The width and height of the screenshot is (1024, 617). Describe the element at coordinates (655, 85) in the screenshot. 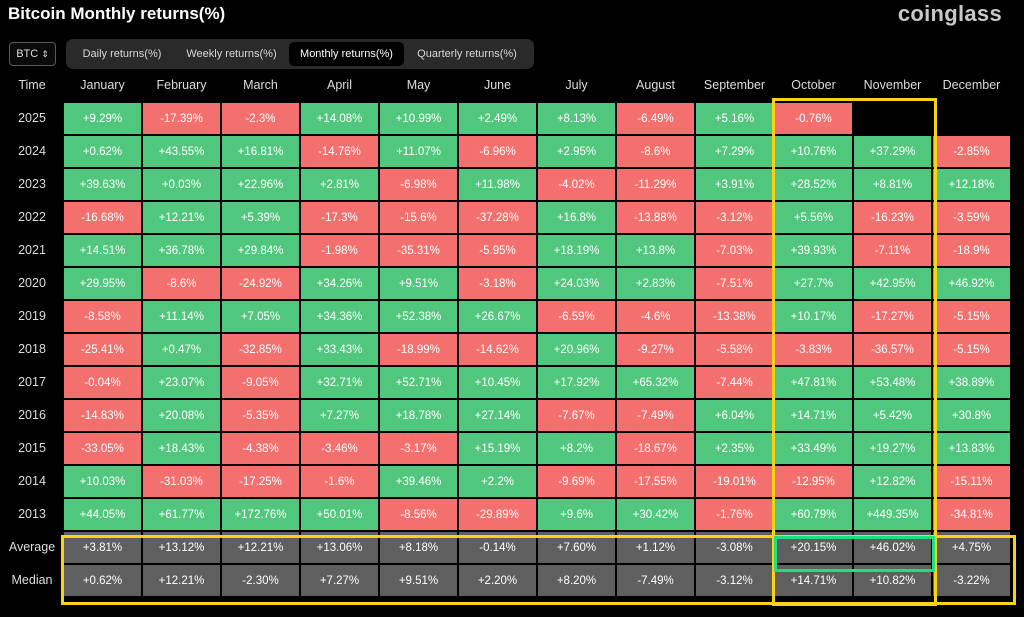

I see `header-august: August` at that location.